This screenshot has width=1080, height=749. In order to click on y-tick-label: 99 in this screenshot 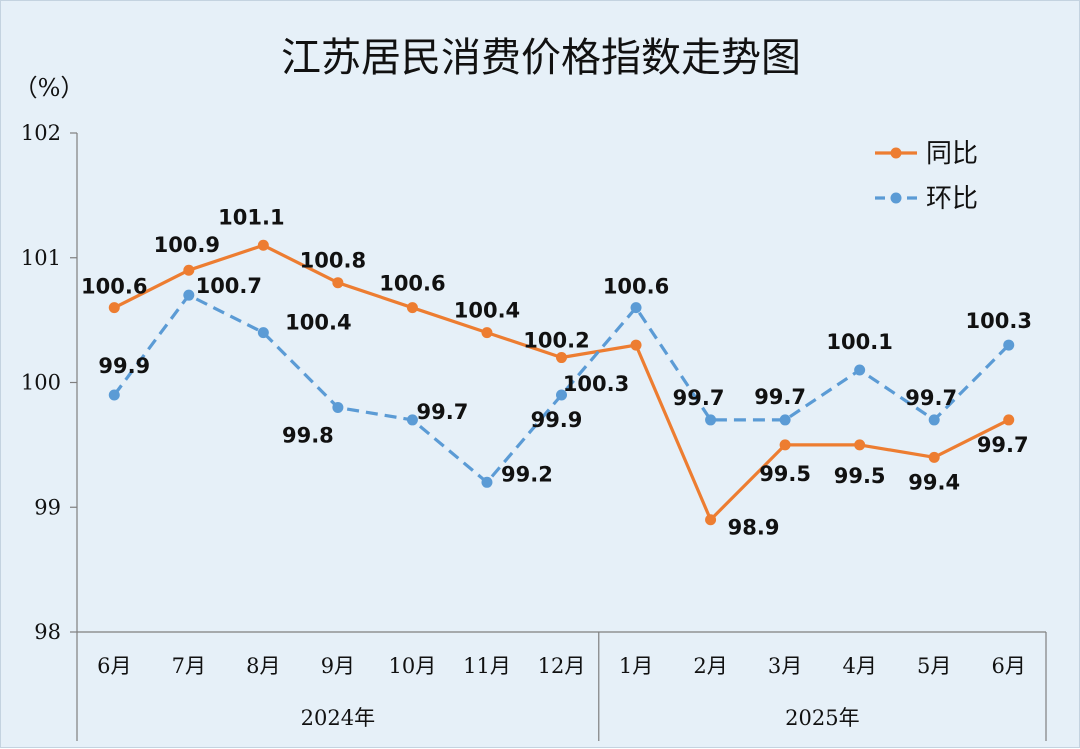, I will do `click(47, 507)`.